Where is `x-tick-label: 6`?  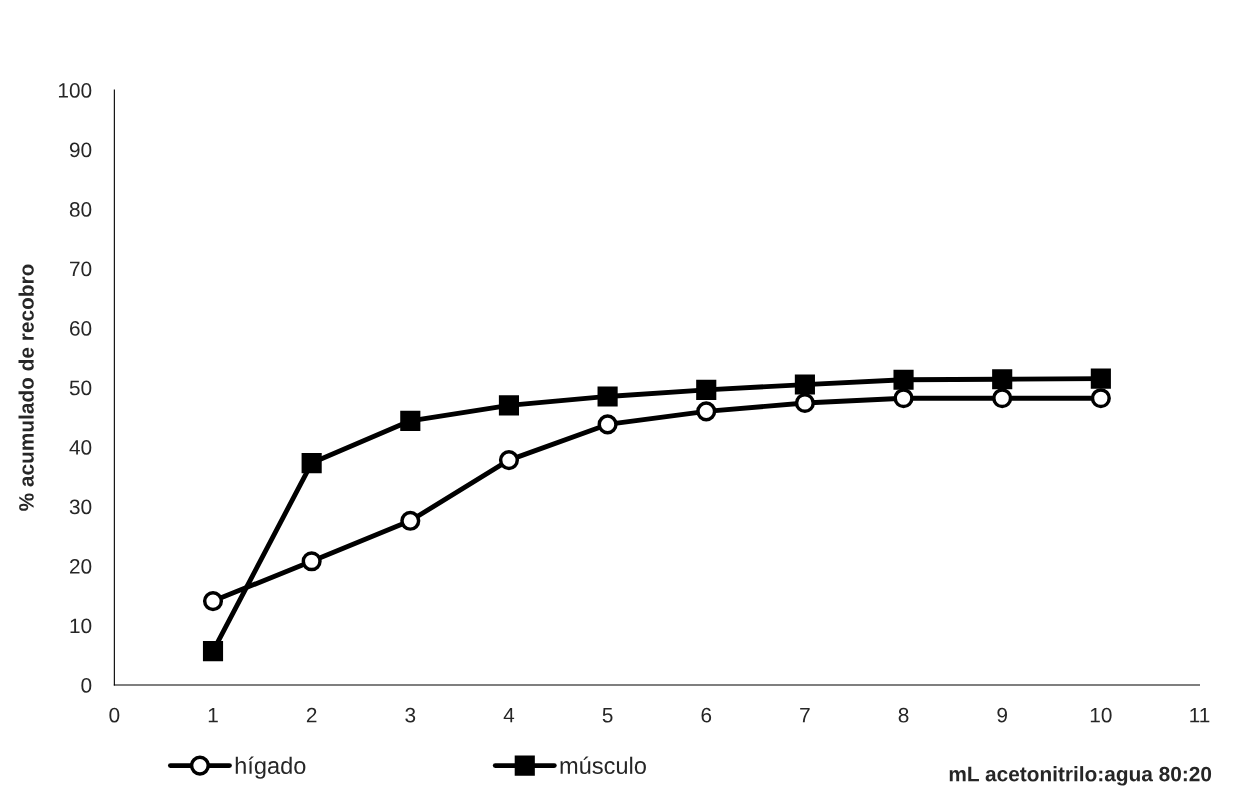
x-tick-label: 6 is located at coordinates (706, 715).